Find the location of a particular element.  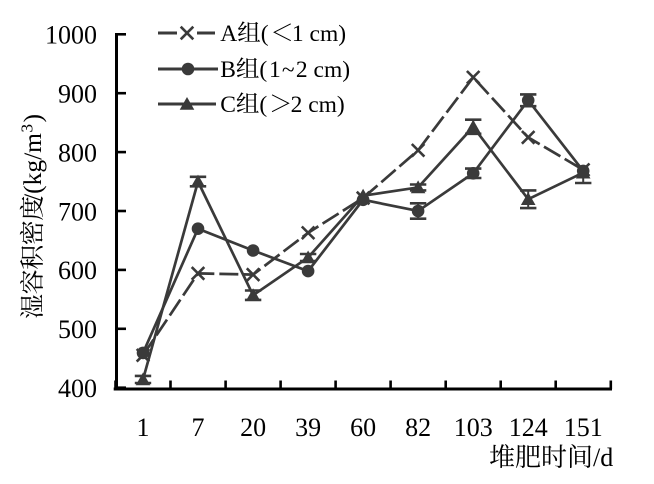

svg-text: 900 is located at coordinates (77, 94).